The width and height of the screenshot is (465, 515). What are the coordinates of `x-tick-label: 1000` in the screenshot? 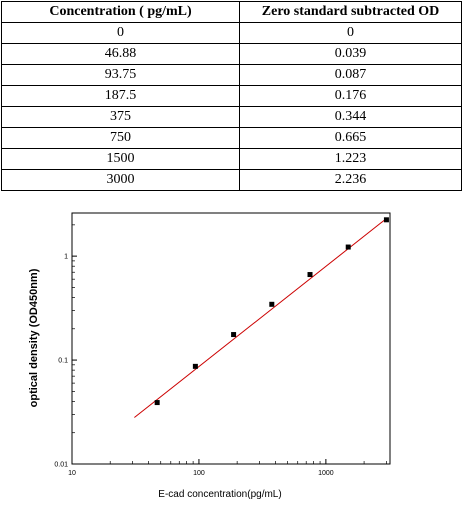 It's located at (326, 473).